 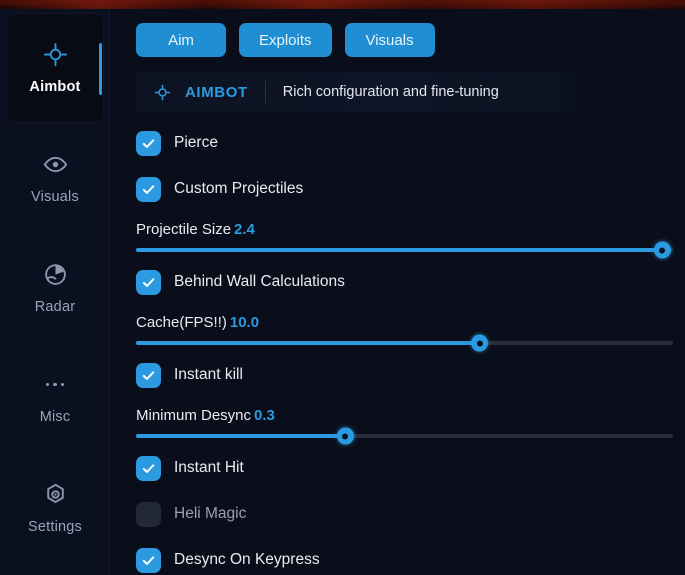 I want to click on checkbox-pierce, so click(x=148, y=143).